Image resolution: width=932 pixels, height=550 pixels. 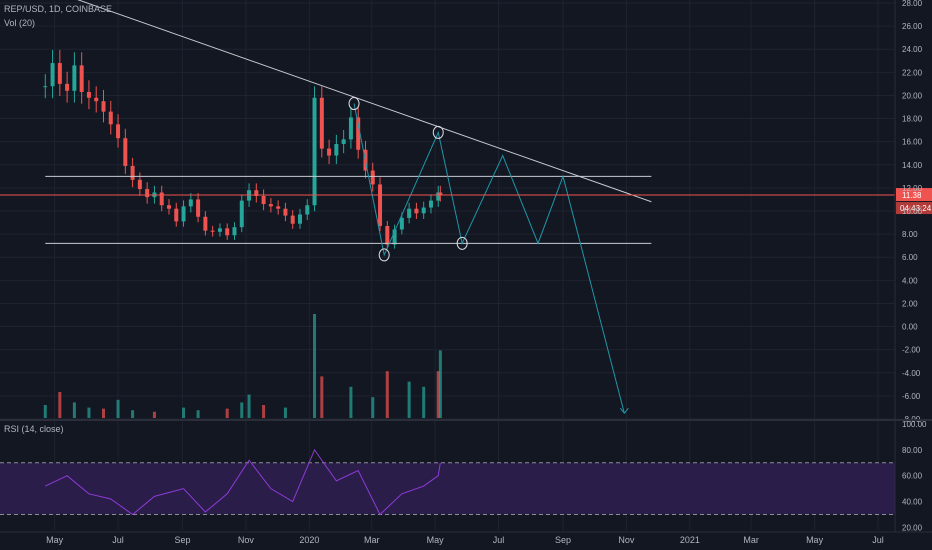 I want to click on volume-bars, so click(x=242, y=366).